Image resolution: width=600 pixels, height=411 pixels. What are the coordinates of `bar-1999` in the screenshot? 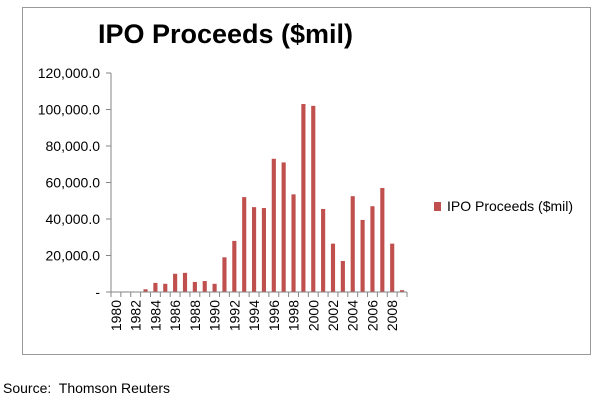 It's located at (303, 198).